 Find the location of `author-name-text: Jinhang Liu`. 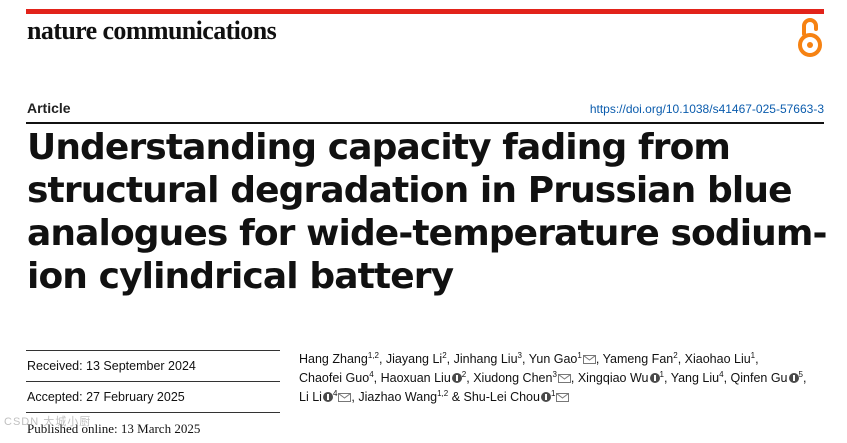

author-name-text: Jinhang Liu is located at coordinates (485, 359).